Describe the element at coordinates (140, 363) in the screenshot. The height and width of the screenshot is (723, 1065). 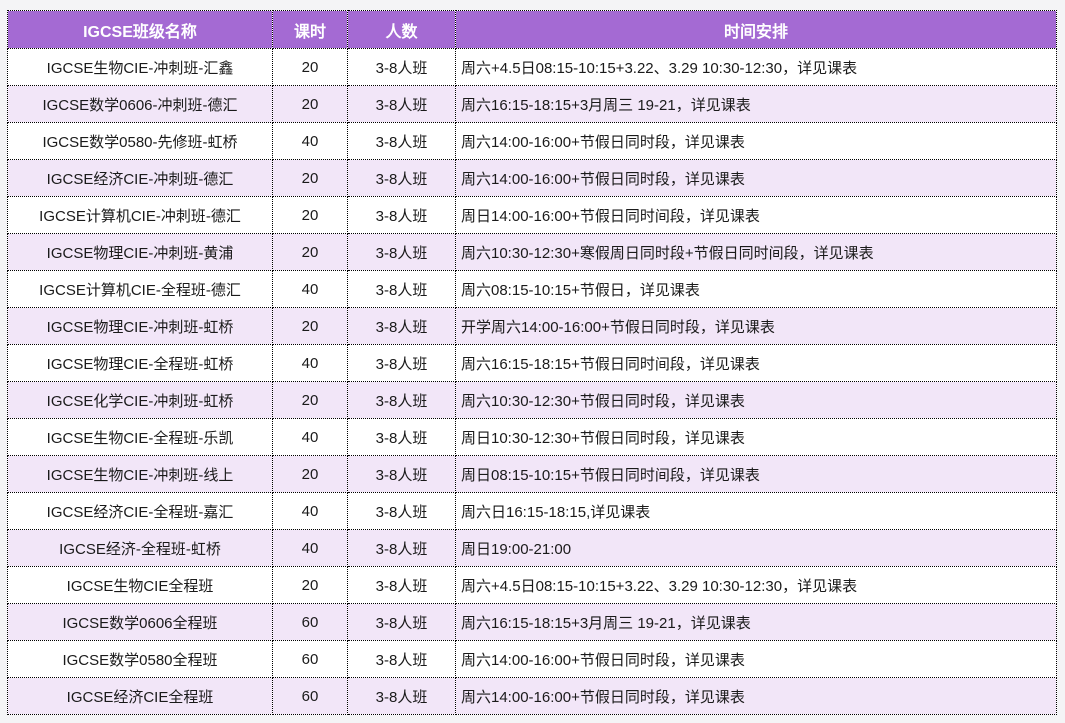
I see `class-name-cell: IGCSE物理CIE-全程班-虹桥` at that location.